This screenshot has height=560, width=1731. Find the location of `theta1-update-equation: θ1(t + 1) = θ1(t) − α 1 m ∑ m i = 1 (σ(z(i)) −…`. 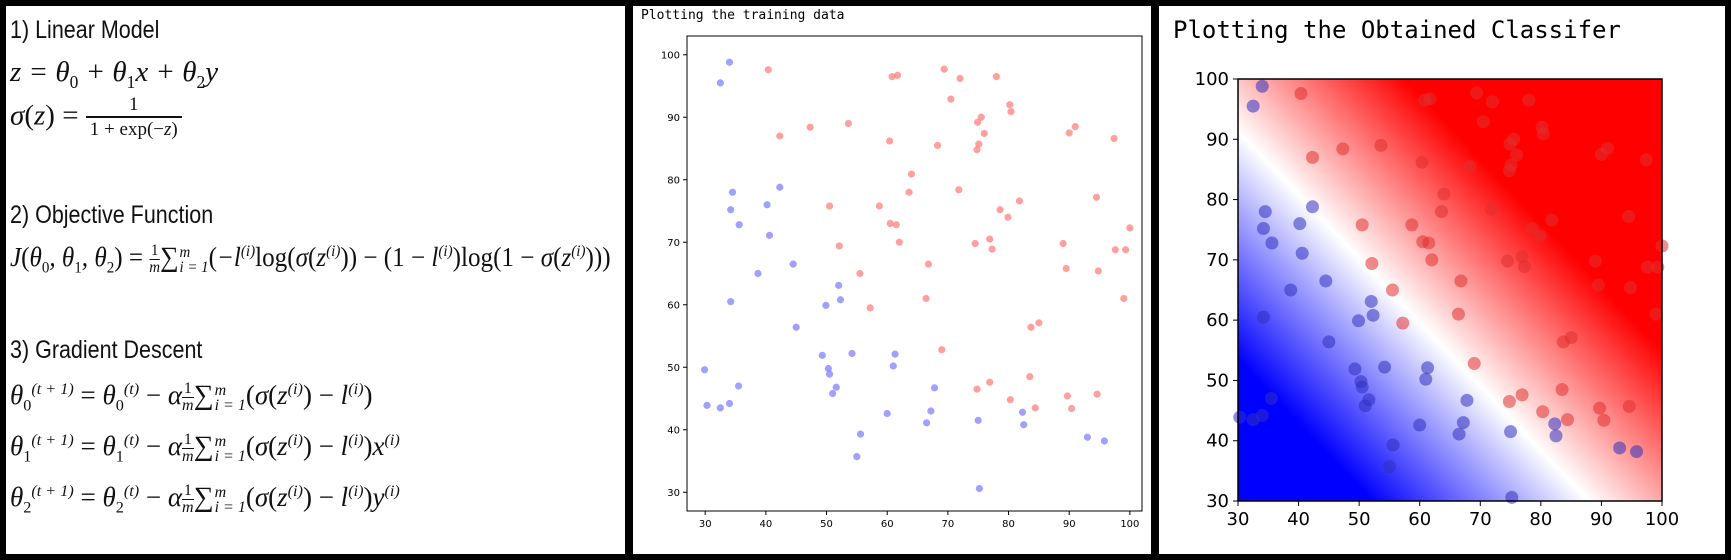

theta1-update-equation: θ1(t + 1) = θ1(t) − α 1 m ∑ m i = 1 (σ(z(i)) −… is located at coordinates (205, 448).